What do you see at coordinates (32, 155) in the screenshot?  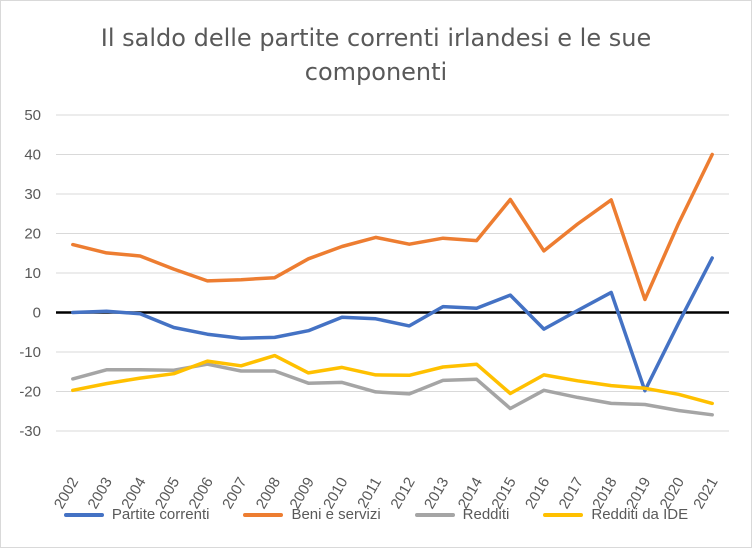 I see `y-tick-label: 40` at bounding box center [32, 155].